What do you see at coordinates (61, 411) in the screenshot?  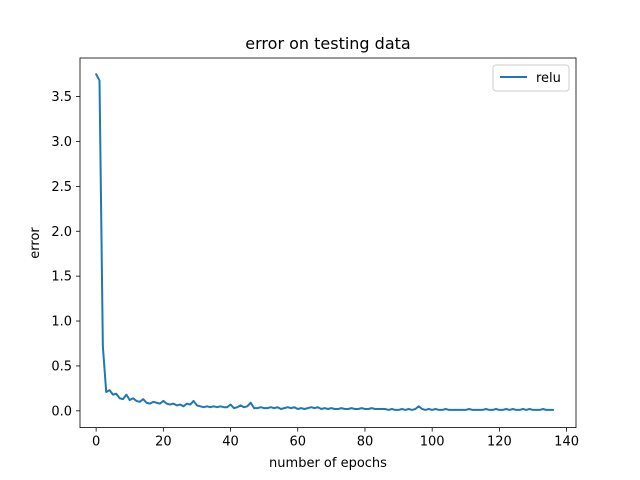 I see `y-tick-label: 0.0` at bounding box center [61, 411].